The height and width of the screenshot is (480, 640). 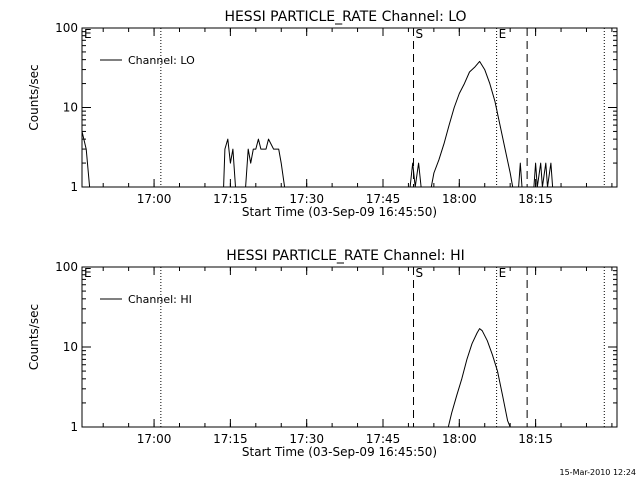 I want to click on plot-timestamp: 15-Mar-2010 12:24, so click(x=598, y=472).